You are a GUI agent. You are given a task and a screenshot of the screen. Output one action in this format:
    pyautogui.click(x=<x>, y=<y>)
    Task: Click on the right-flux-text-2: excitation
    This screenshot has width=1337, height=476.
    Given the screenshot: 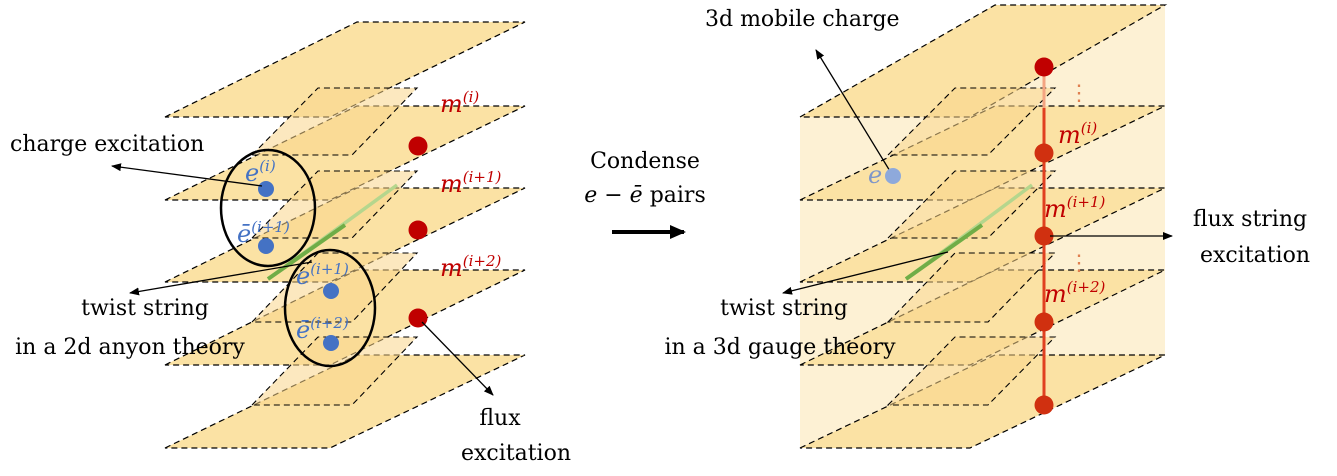 What is the action you would take?
    pyautogui.click(x=1255, y=255)
    